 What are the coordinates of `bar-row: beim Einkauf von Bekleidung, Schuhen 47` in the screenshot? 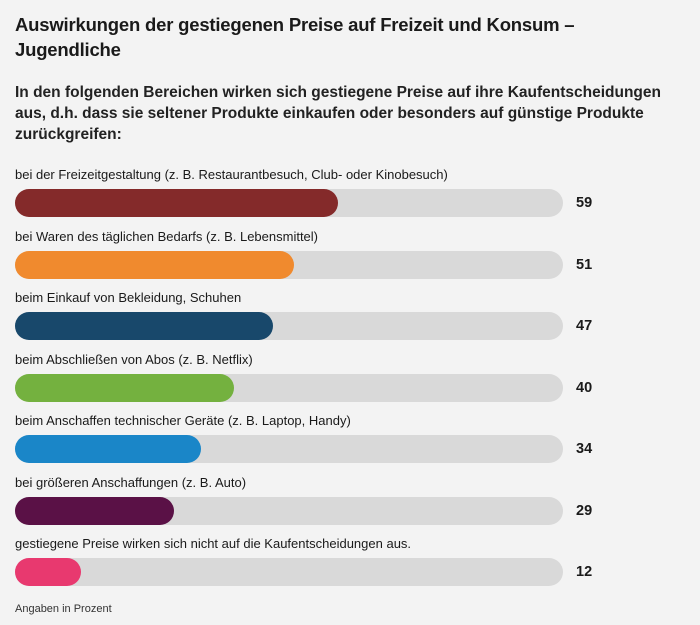 It's located at (350, 320).